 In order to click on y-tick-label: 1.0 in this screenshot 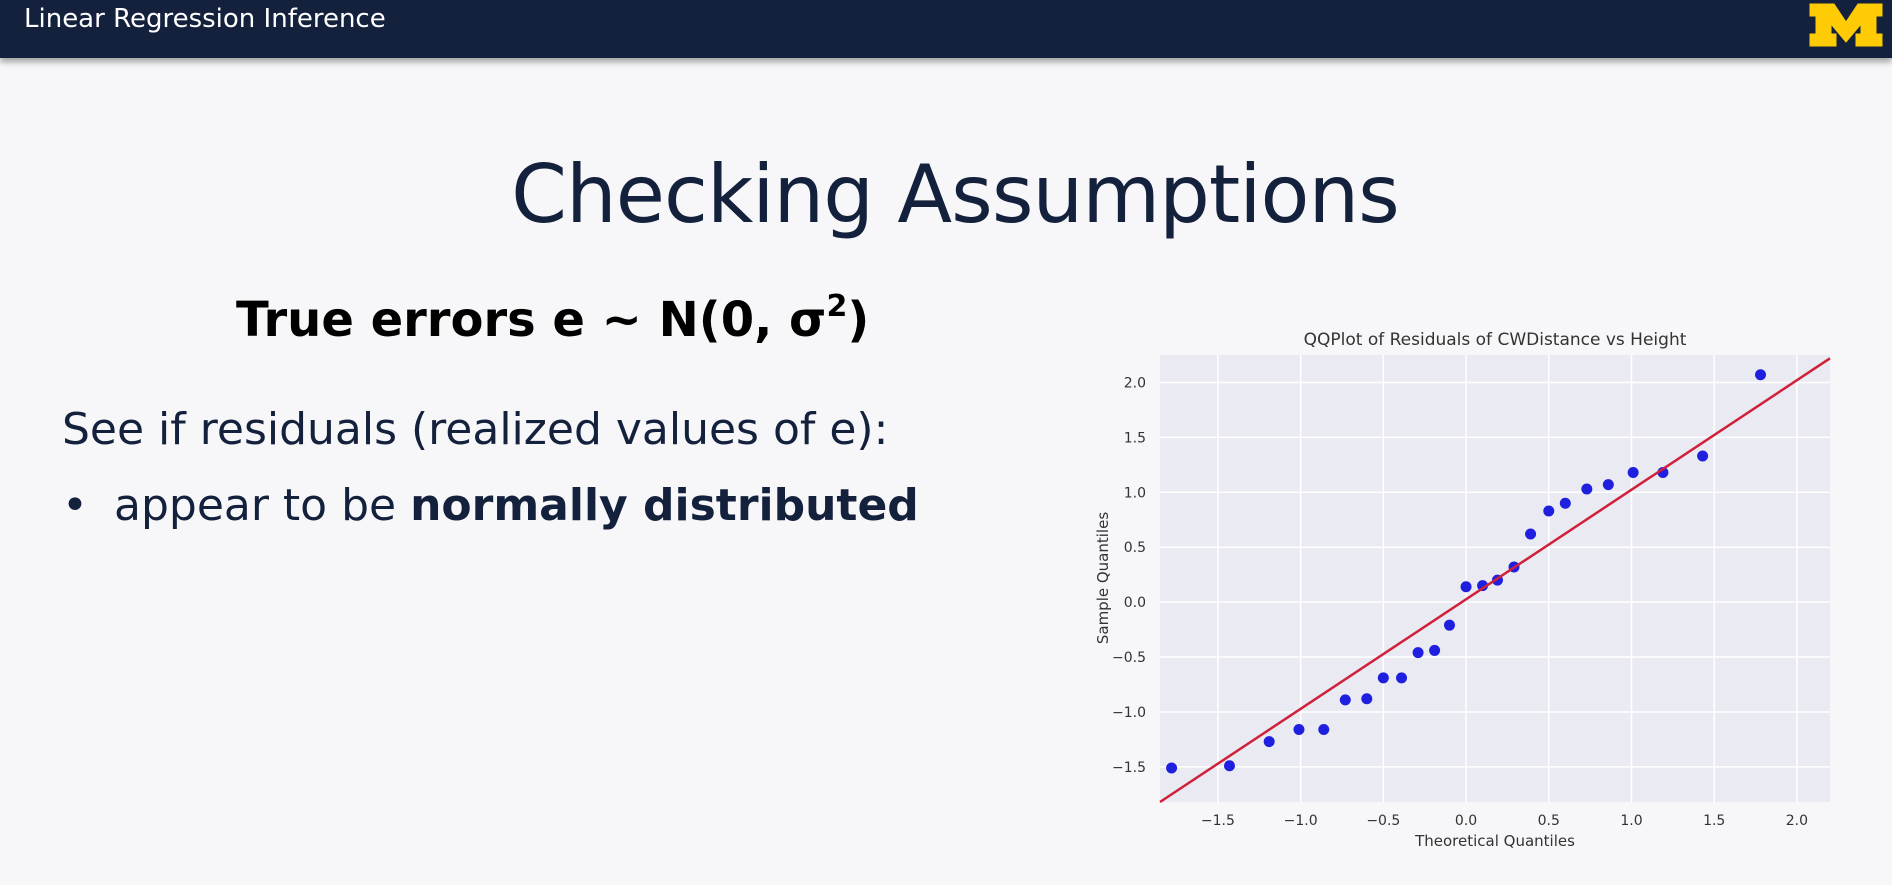, I will do `click(1135, 493)`.